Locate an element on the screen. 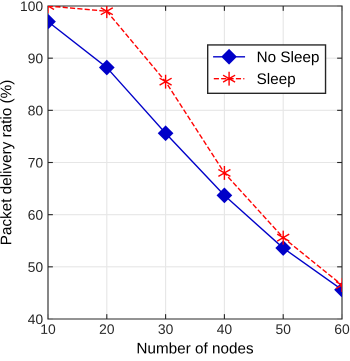 Image resolution: width=350 pixels, height=361 pixels. y-axis-title: Packet delivery ratio (%) is located at coordinates (7, 162).